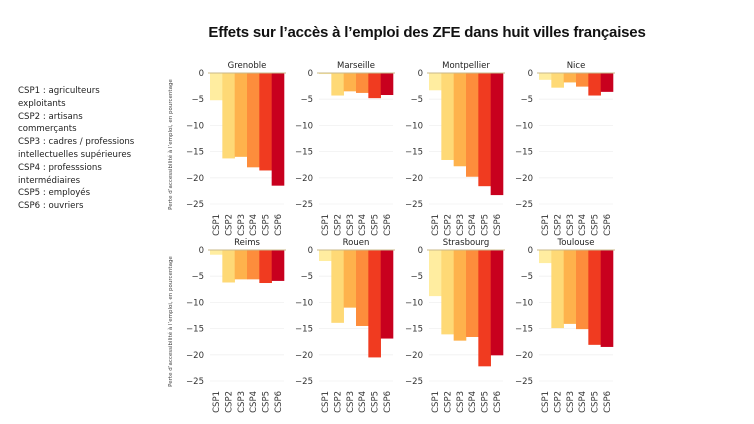 The width and height of the screenshot is (754, 424). I want to click on legend-line: CSP3 : cadres / professions, so click(76, 142).